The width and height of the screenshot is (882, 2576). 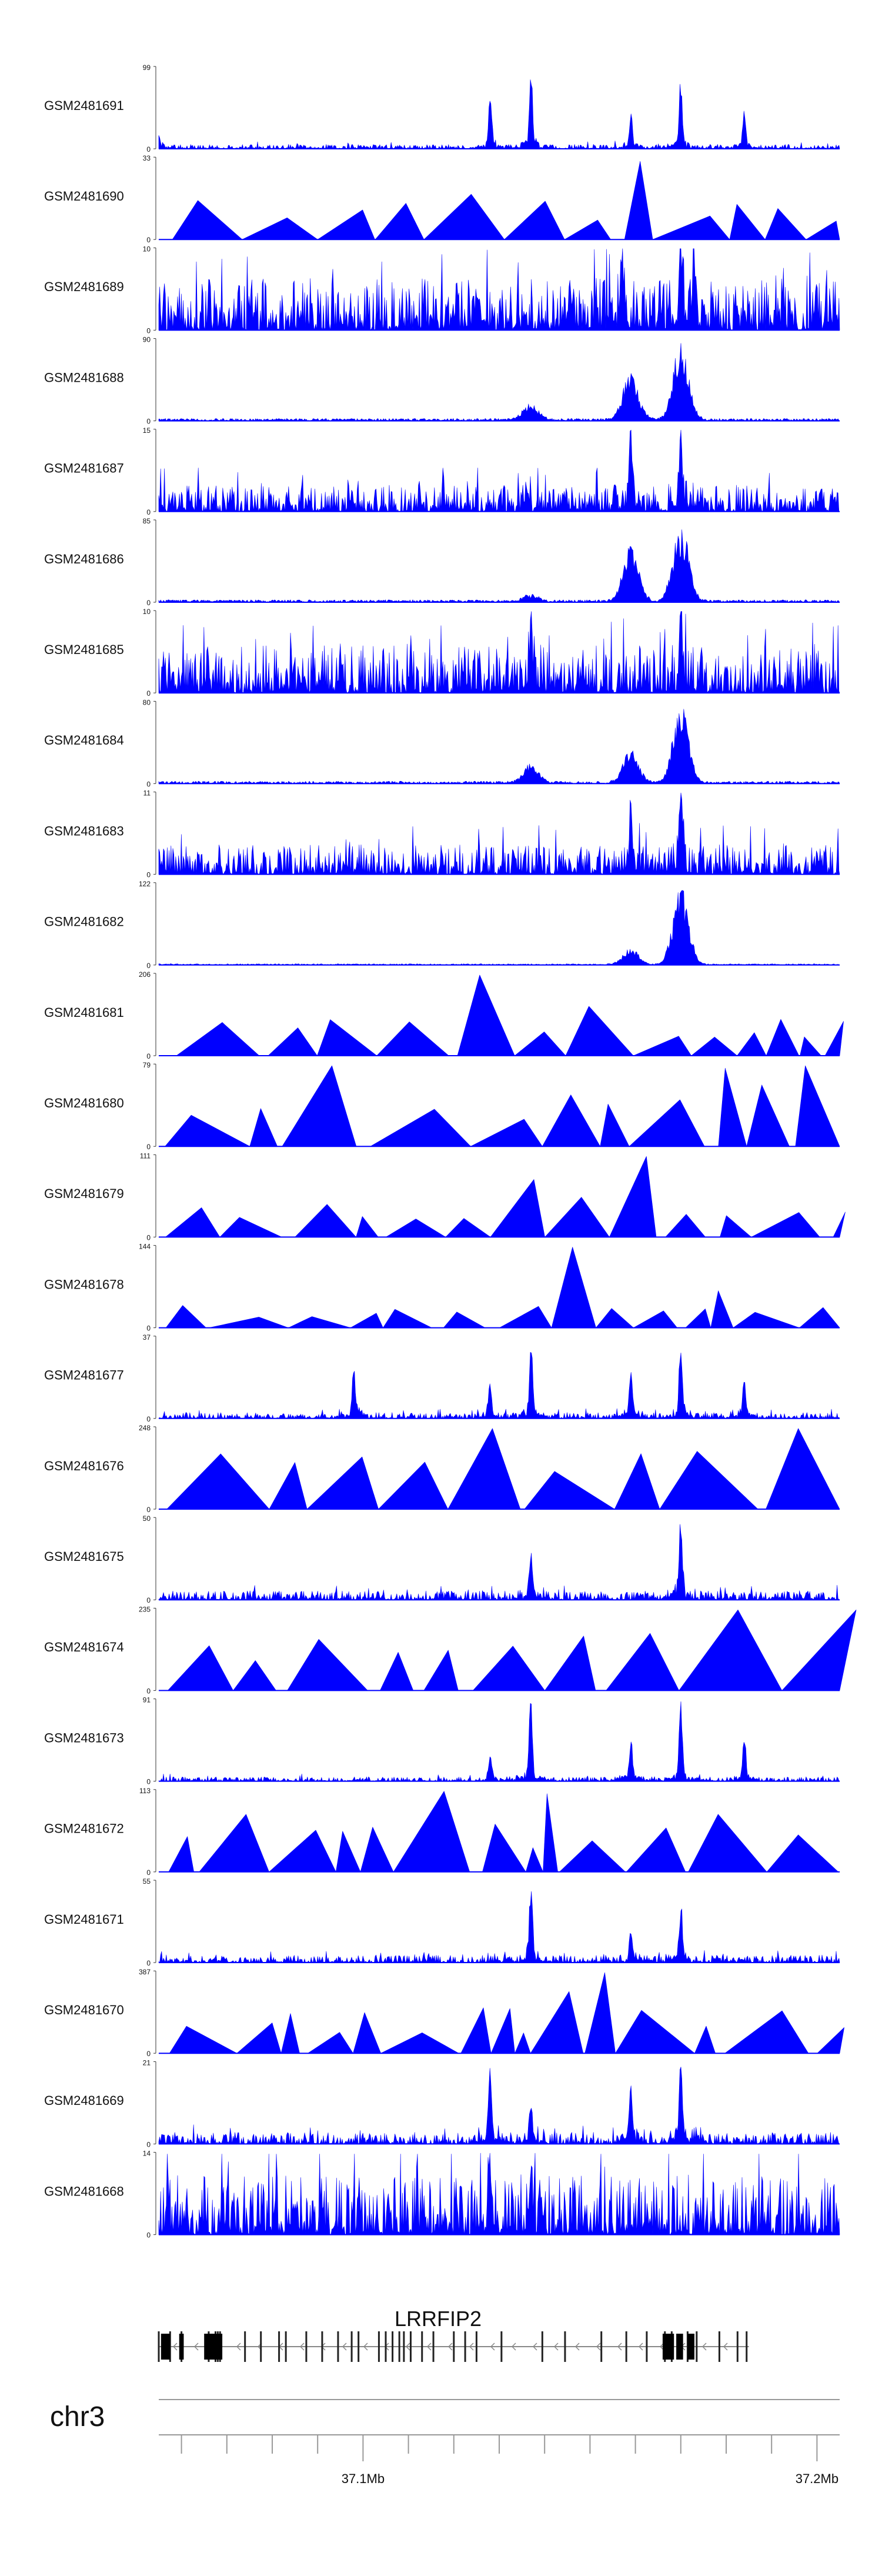 I want to click on track-label: GSM2481681, so click(x=84, y=1012).